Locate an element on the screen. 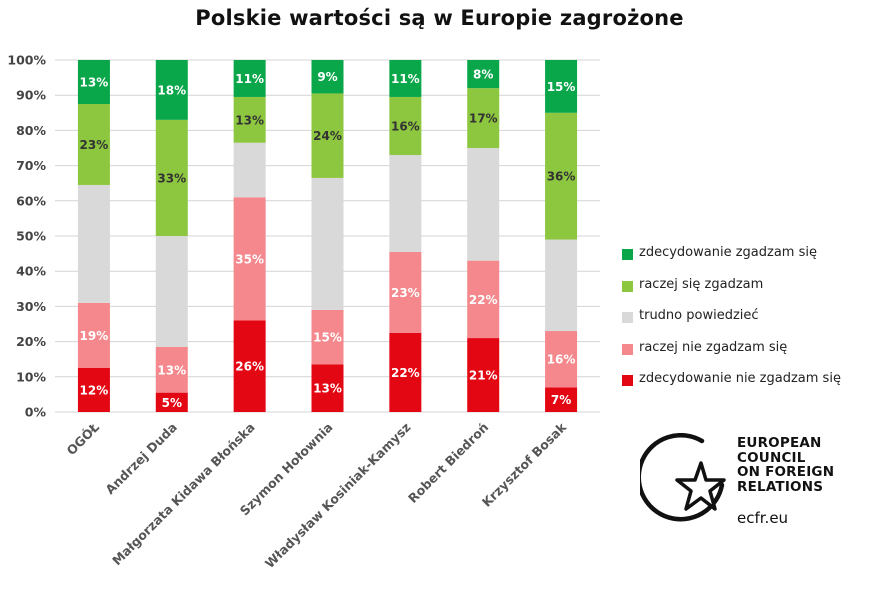  logo-line-3: ON FOREIGN is located at coordinates (786, 472).